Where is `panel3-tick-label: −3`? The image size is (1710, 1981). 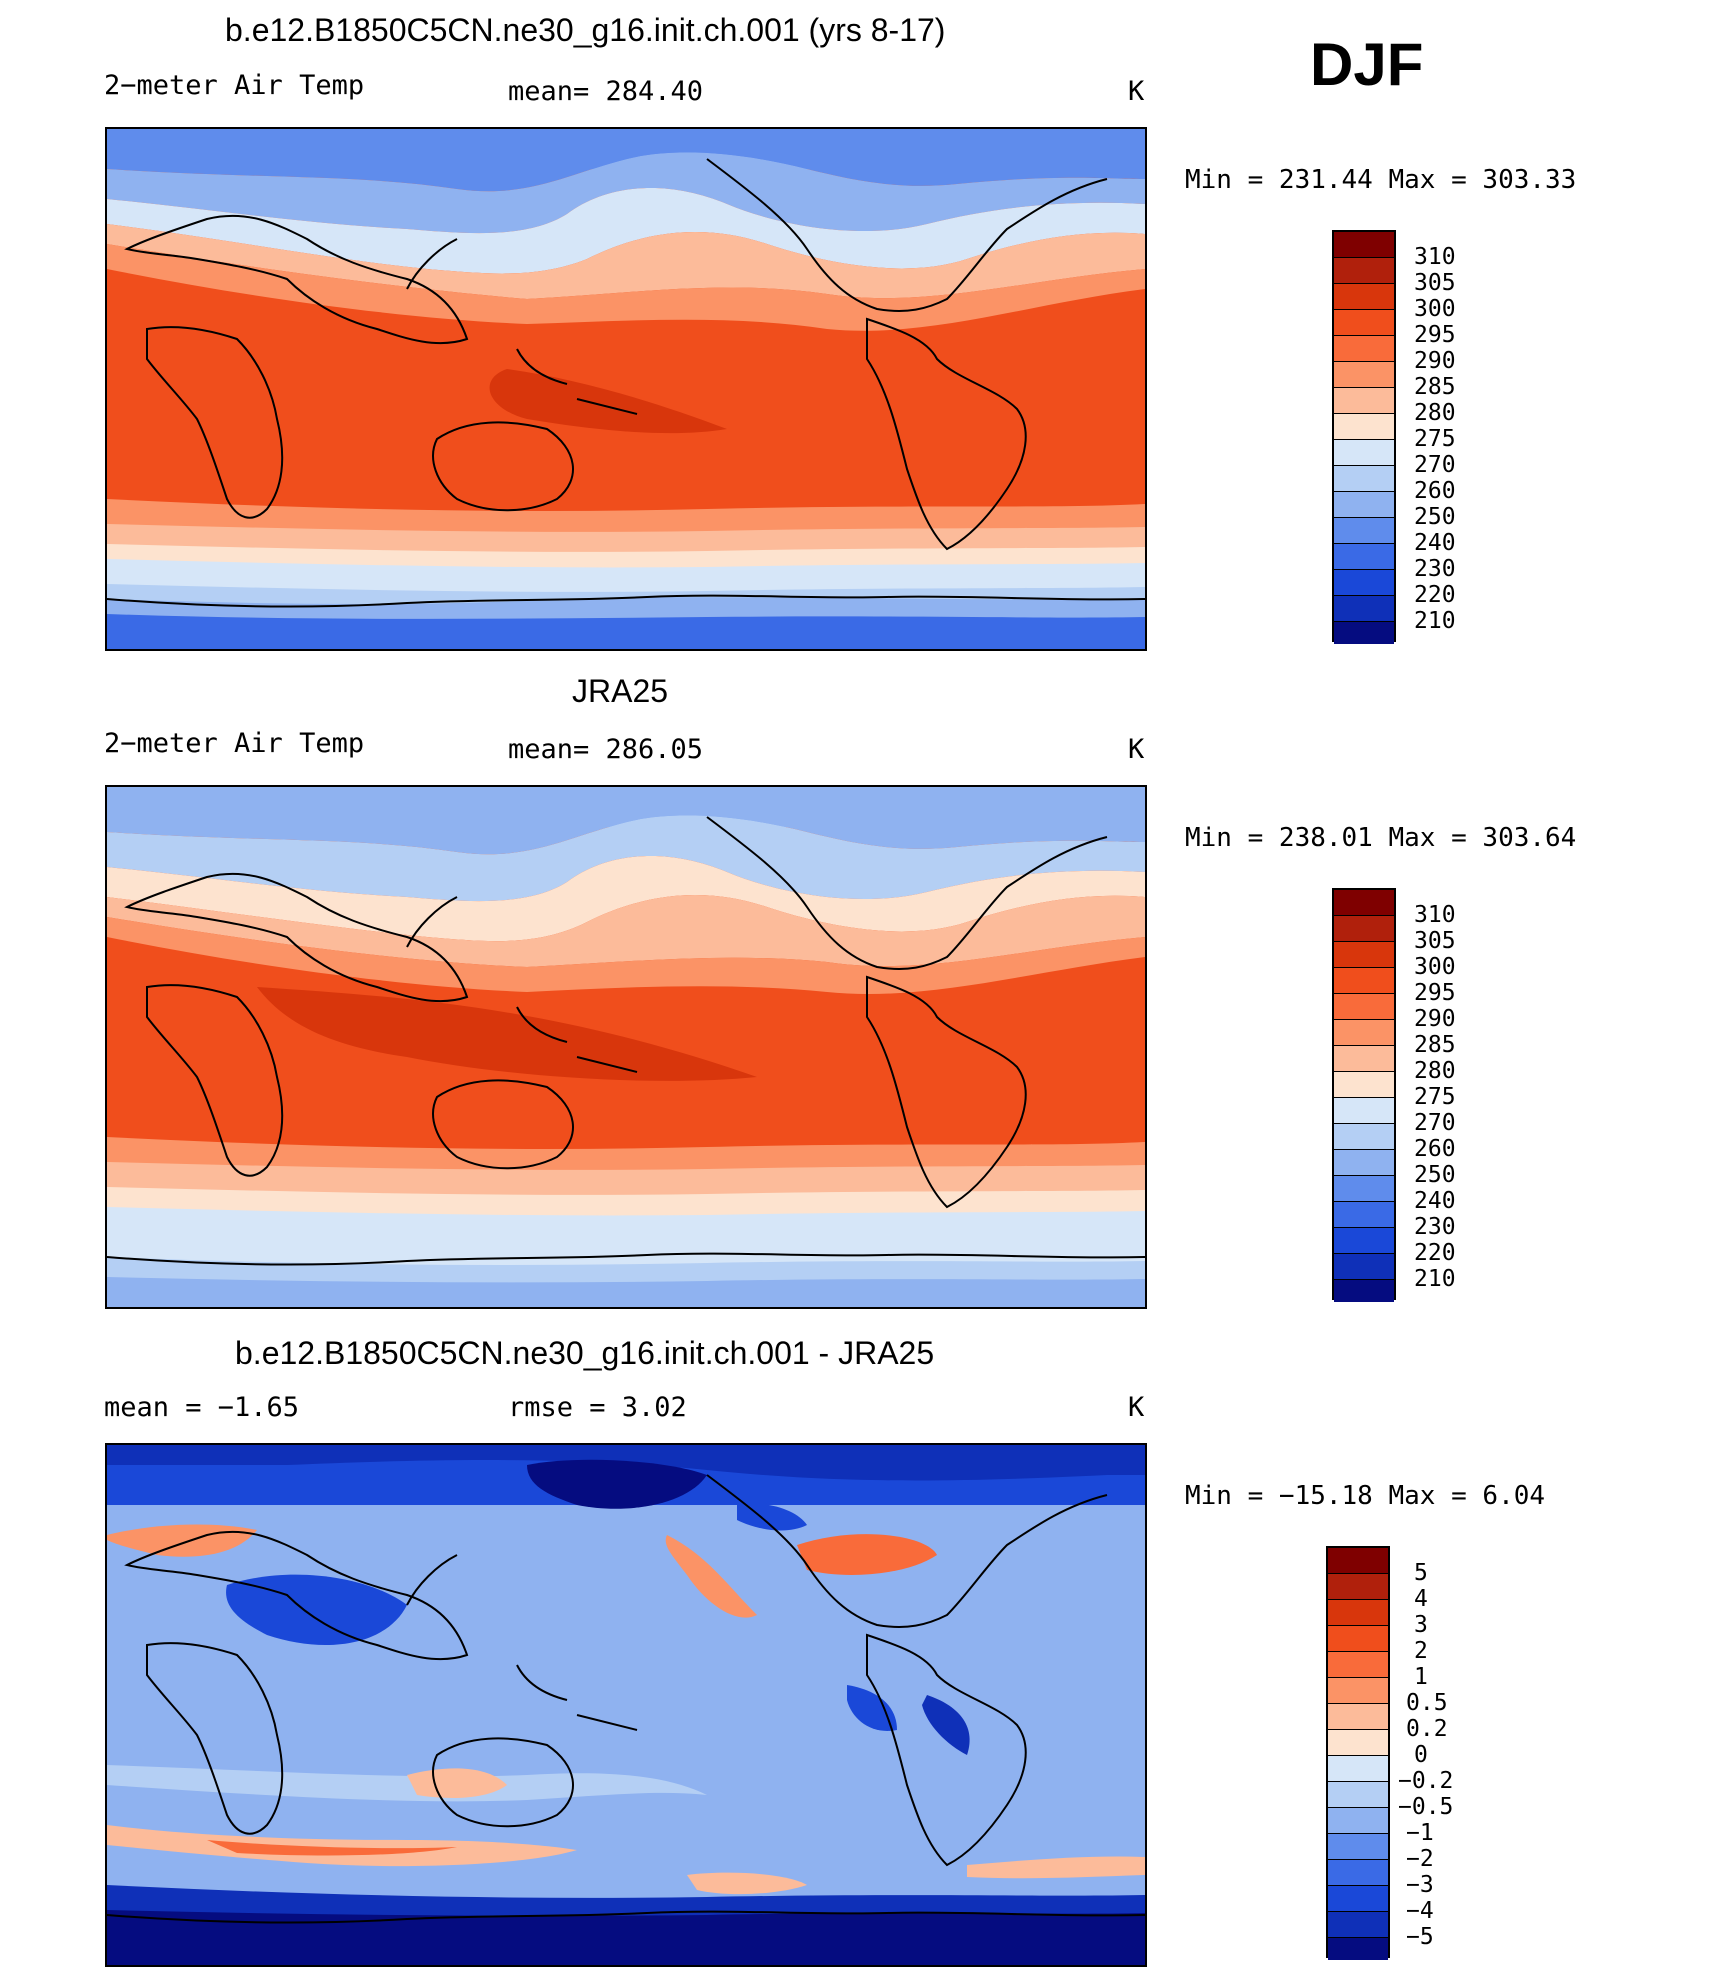
panel3-tick-label: −3 is located at coordinates (1420, 1885).